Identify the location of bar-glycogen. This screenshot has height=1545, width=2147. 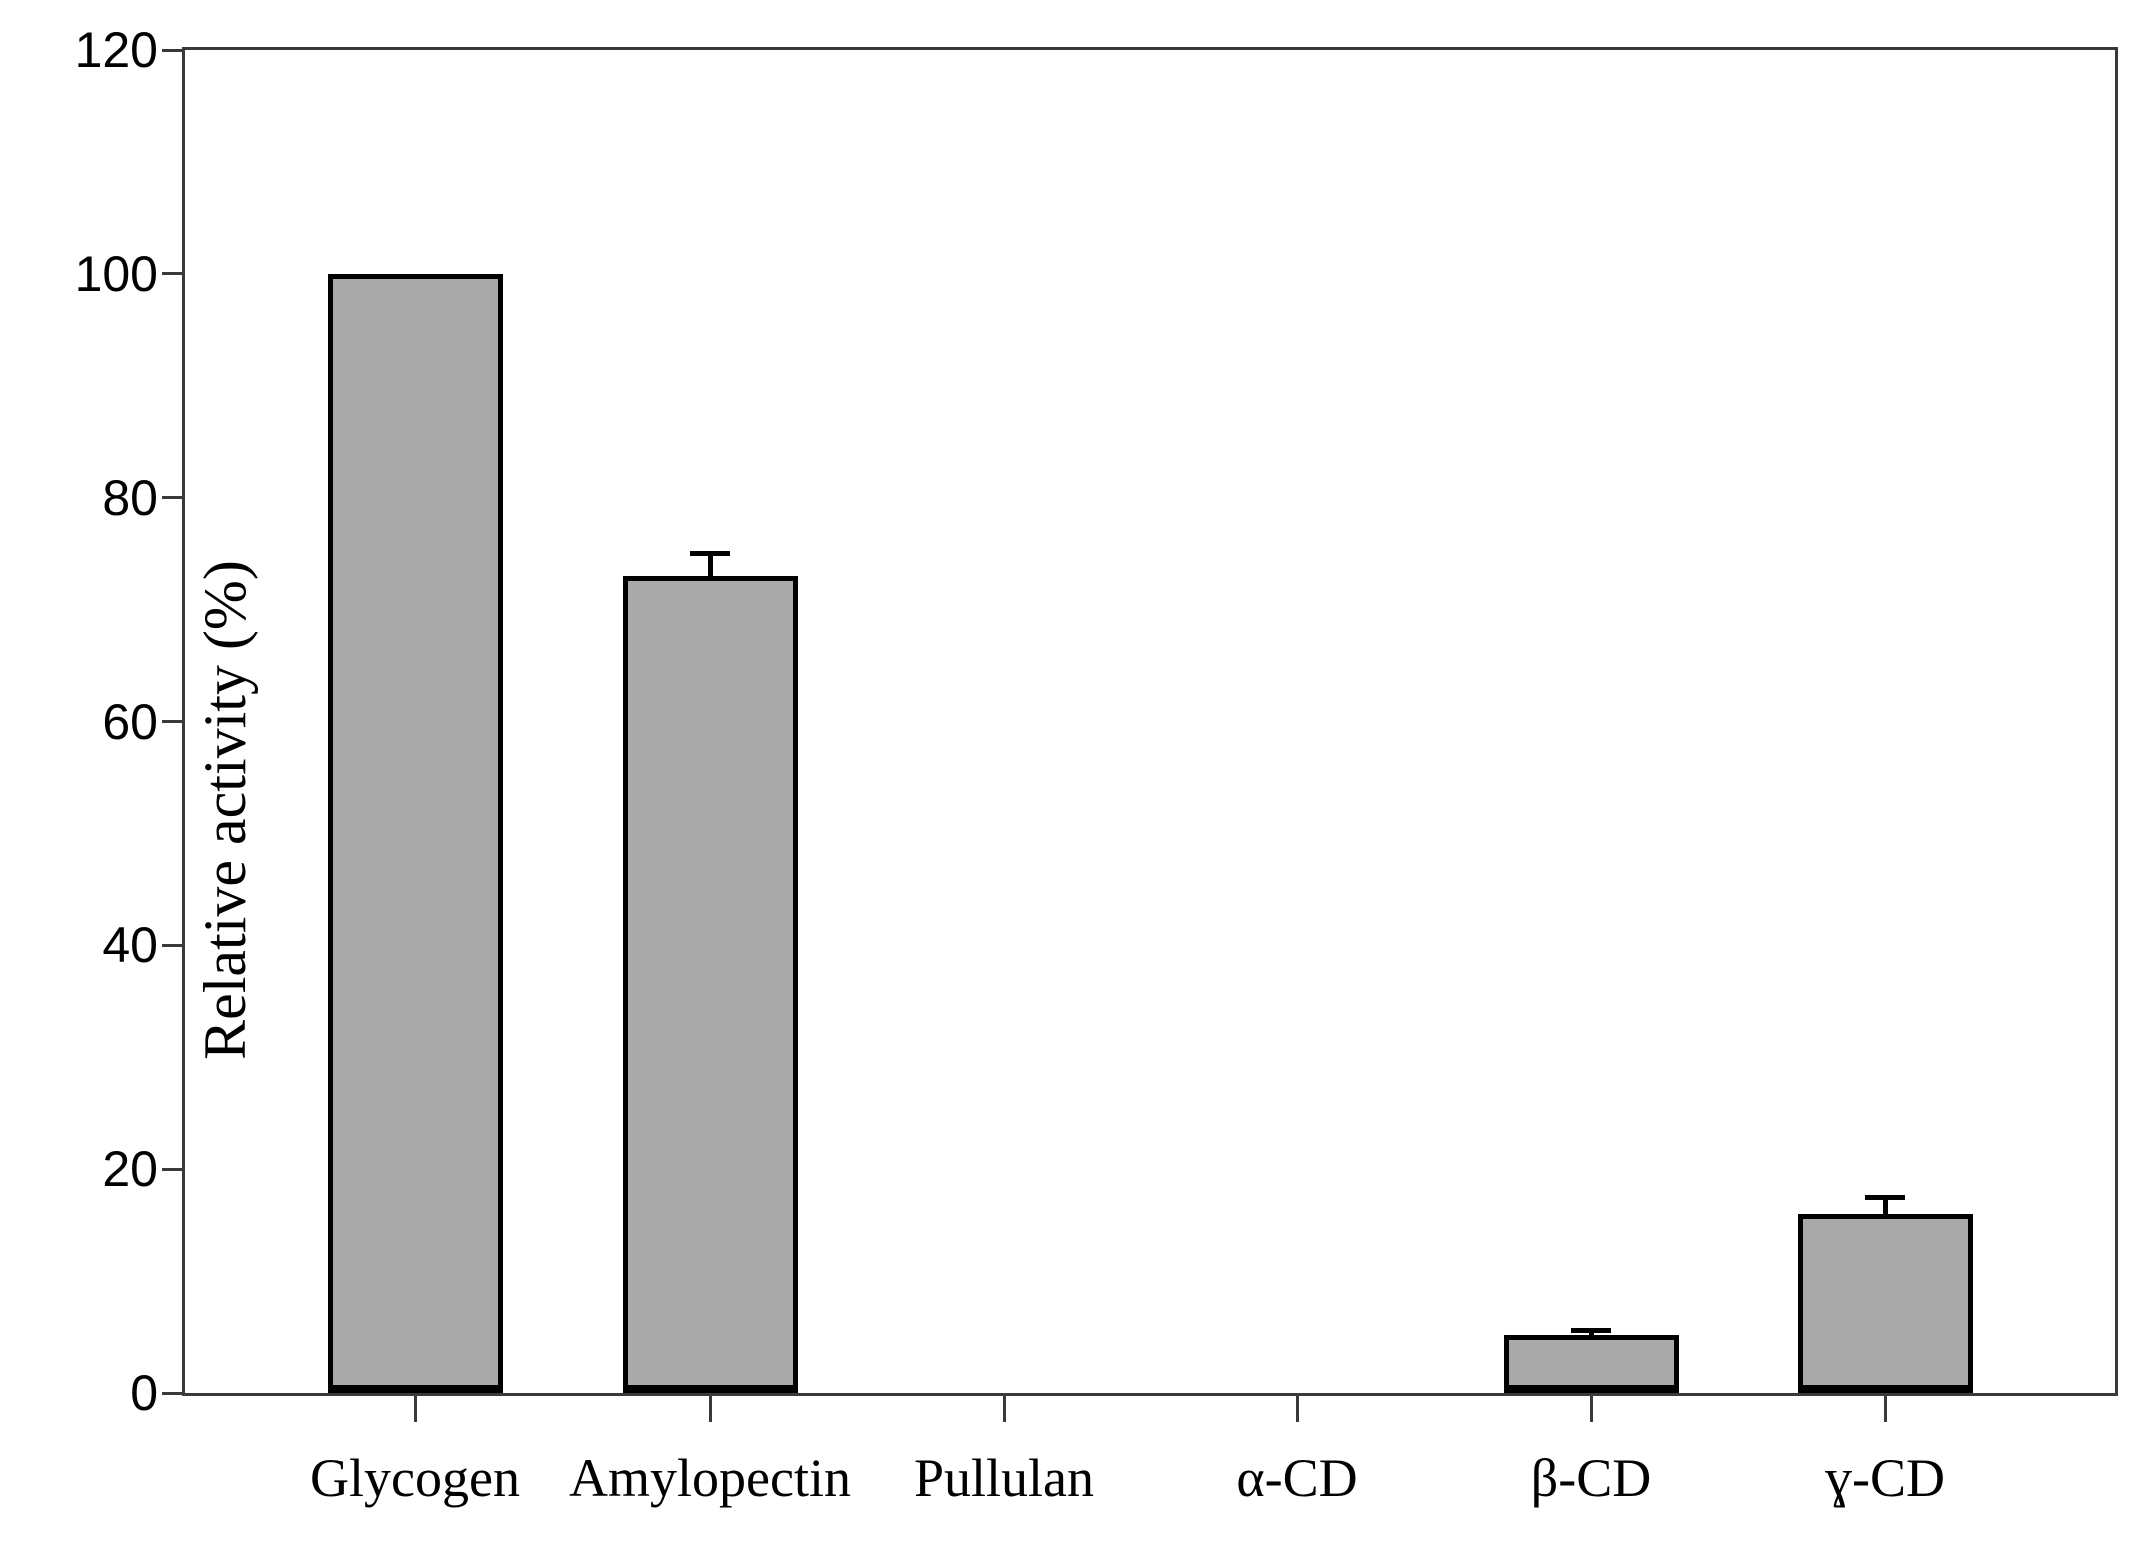
(415, 833).